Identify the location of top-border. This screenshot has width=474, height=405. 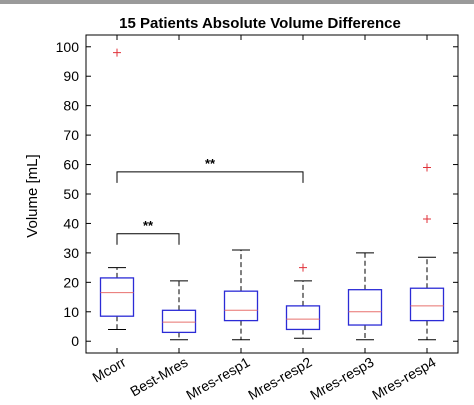
(237, 2).